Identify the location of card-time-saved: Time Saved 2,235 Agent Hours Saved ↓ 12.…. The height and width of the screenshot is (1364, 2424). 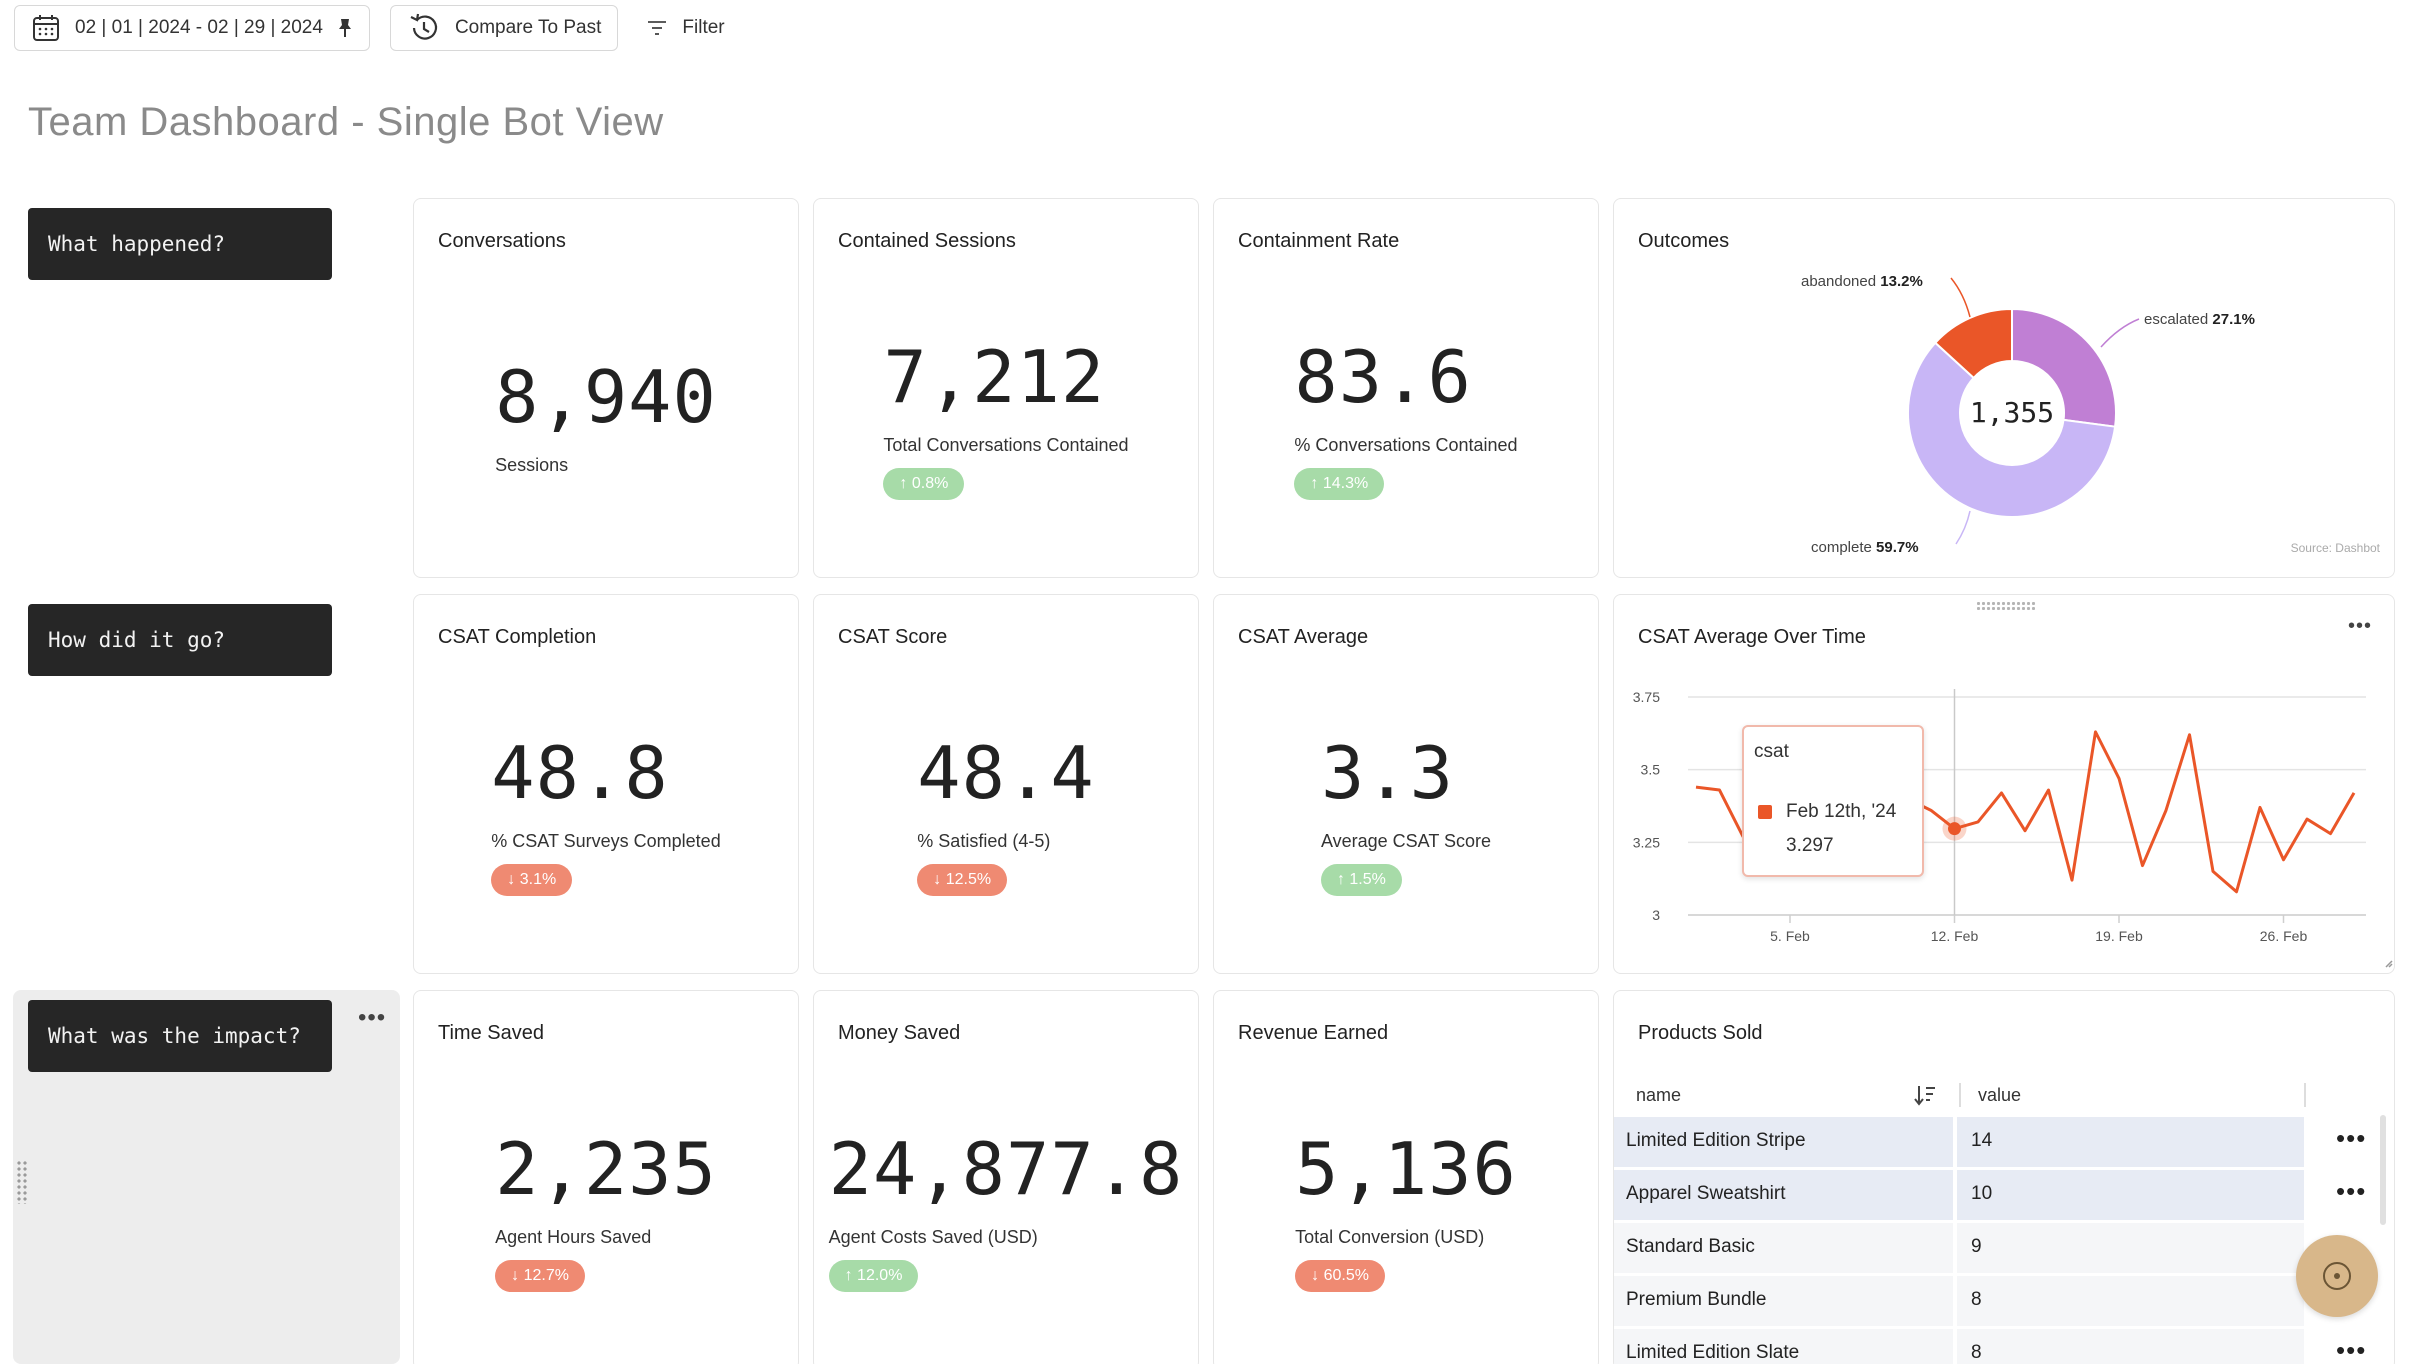
(606, 1177).